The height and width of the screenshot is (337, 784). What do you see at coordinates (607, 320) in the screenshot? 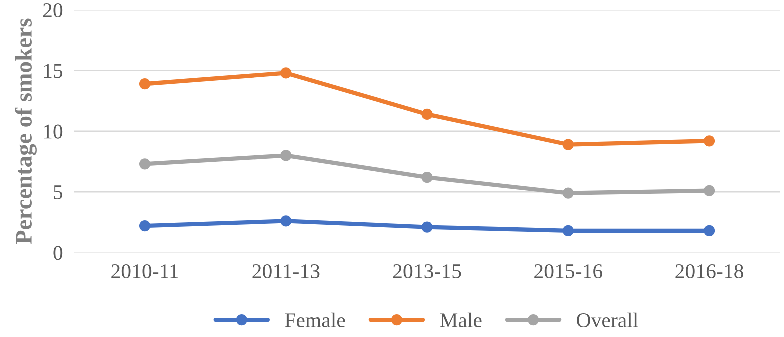
I see `legend-label: Overall` at bounding box center [607, 320].